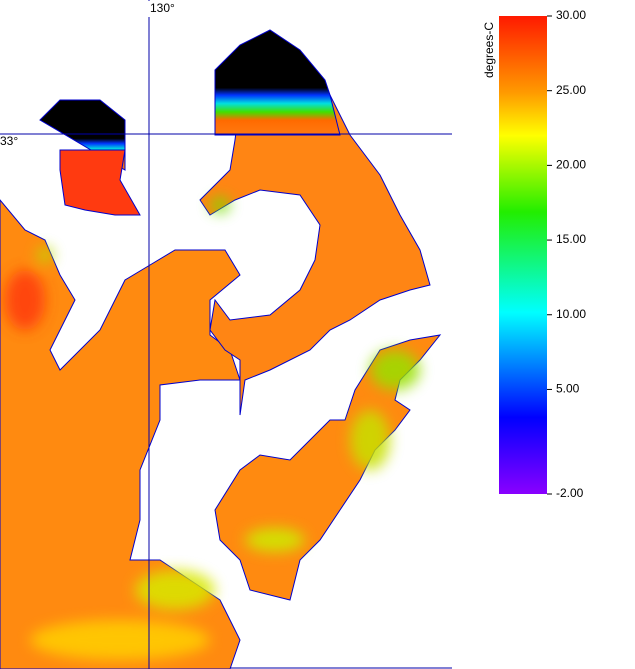 This screenshot has width=635, height=669. What do you see at coordinates (568, 389) in the screenshot?
I see `colorbar-tick-label: 5.00` at bounding box center [568, 389].